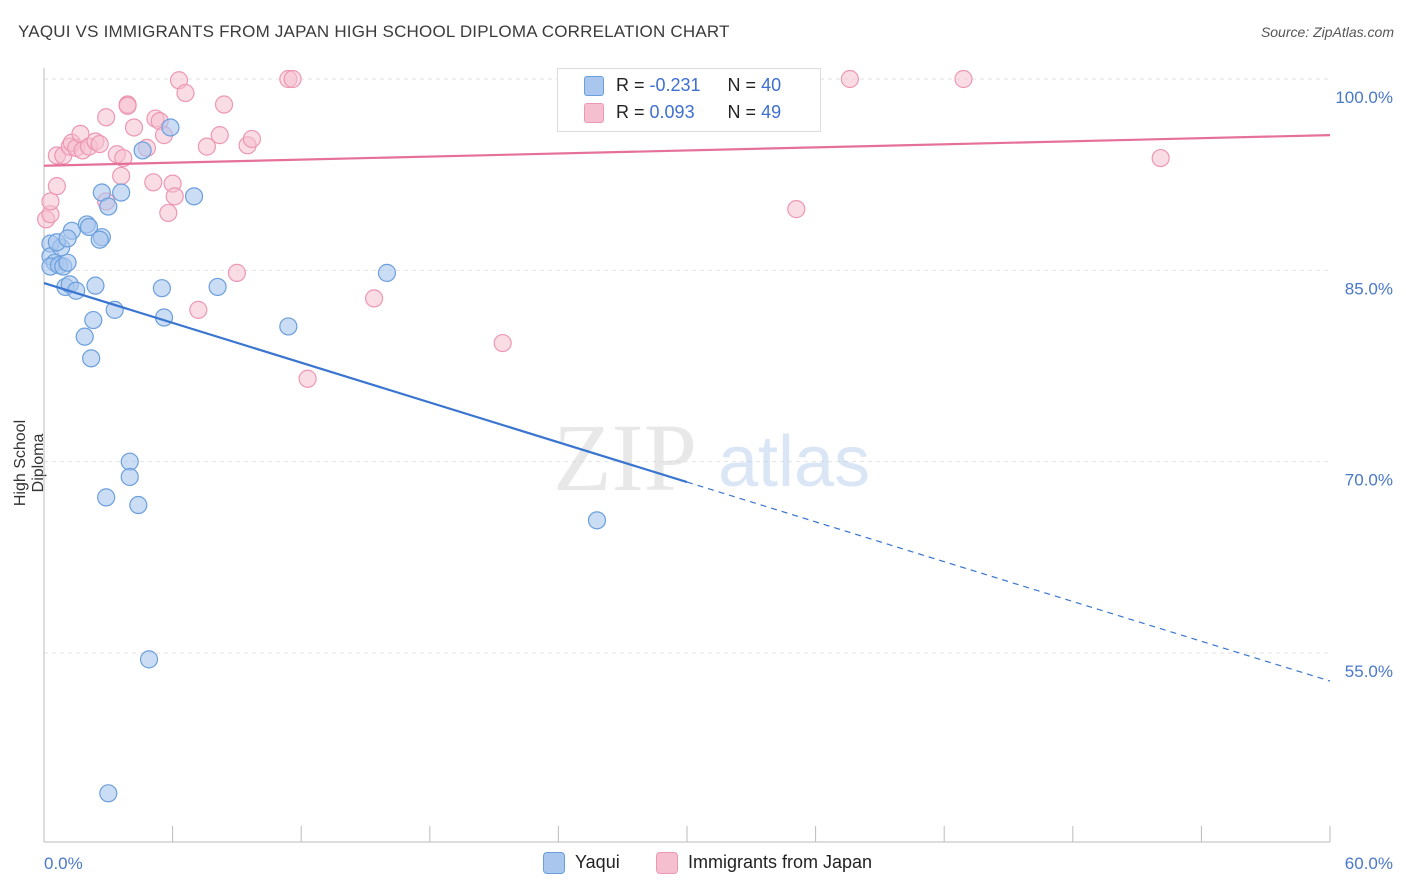  What do you see at coordinates (794, 462) in the screenshot?
I see `watermark-atlas: atlas` at bounding box center [794, 462].